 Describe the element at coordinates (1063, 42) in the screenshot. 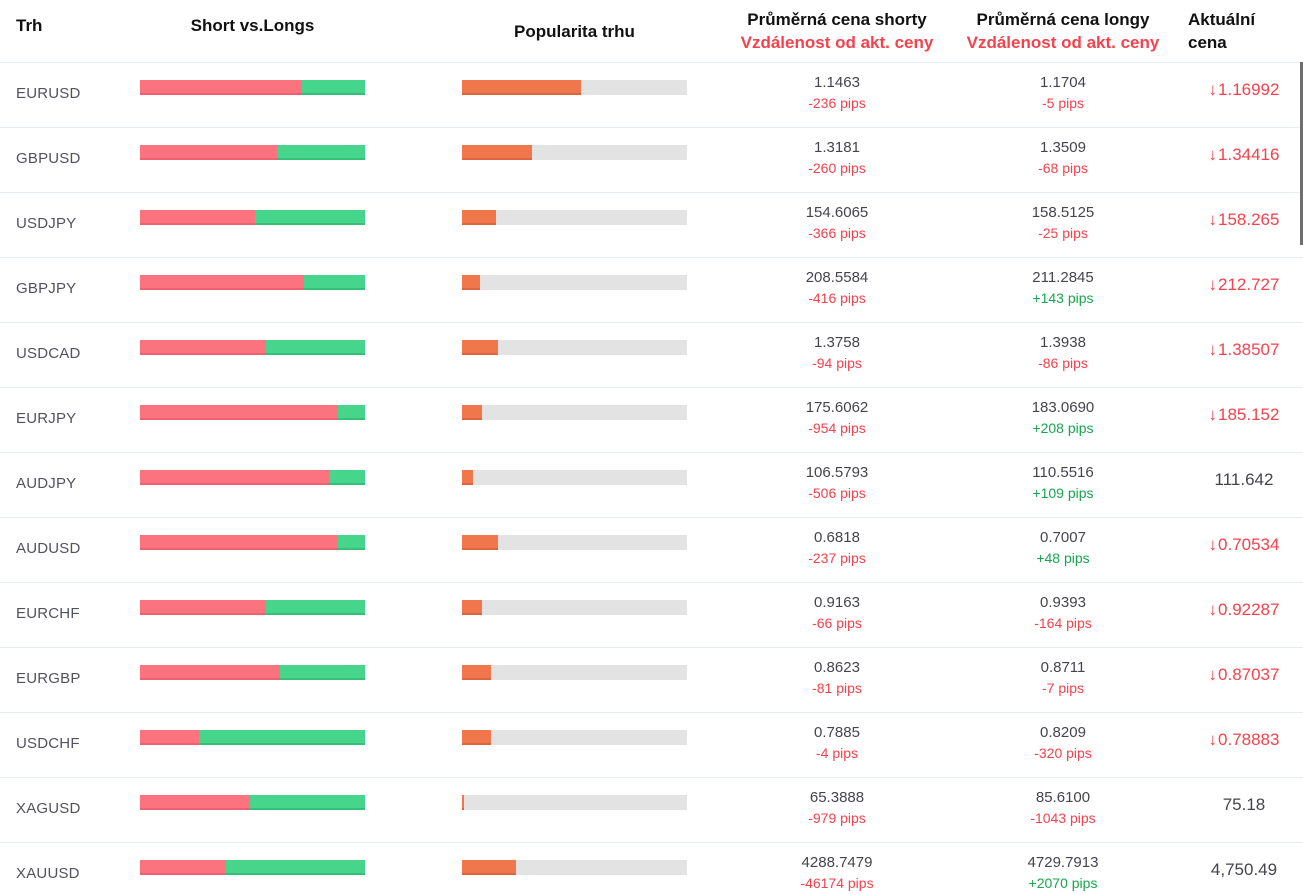

I see `header-avg-long-subtitle: Vzdálenost od akt. ceny` at that location.